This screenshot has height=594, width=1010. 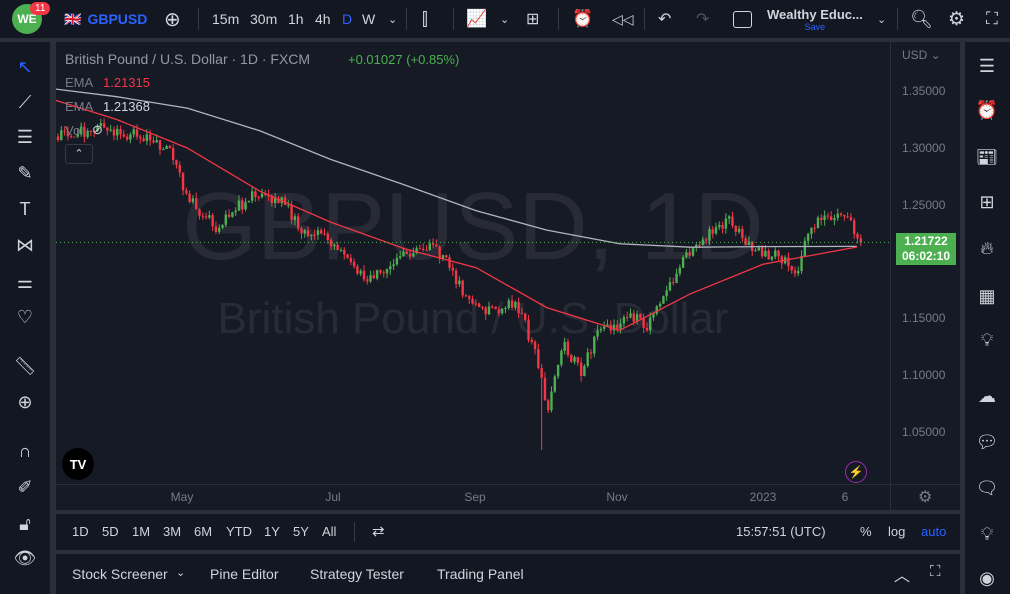 What do you see at coordinates (25, 523) in the screenshot?
I see `lock-icon: 🔓︎` at bounding box center [25, 523].